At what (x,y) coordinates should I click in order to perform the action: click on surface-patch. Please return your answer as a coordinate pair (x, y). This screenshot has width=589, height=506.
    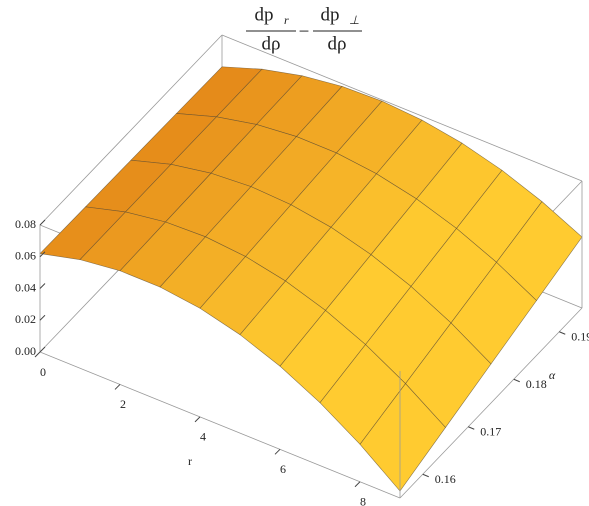
    Looking at the image, I should click on (402, 437).